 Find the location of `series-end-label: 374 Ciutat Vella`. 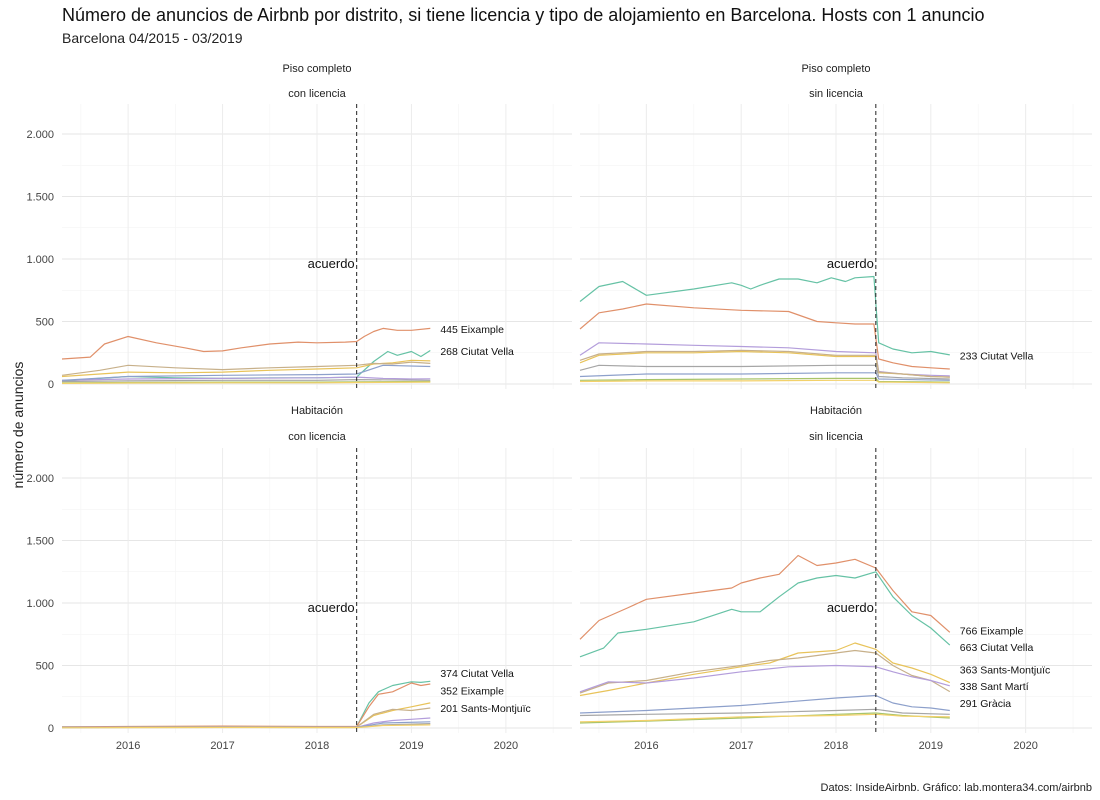

series-end-label: 374 Ciutat Vella is located at coordinates (477, 674).